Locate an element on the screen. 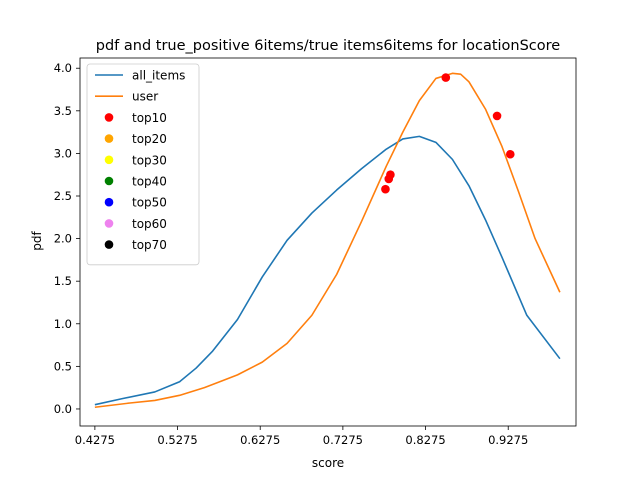 The height and width of the screenshot is (480, 640). x-tick-label: 0.6275 is located at coordinates (260, 440).